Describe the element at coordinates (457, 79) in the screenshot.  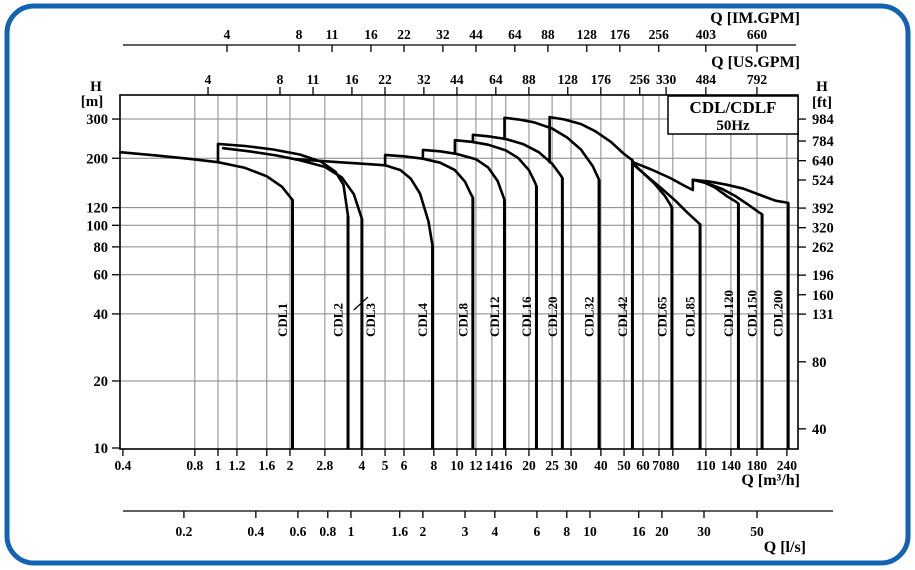
I see `us-gpm-tick-label: 44` at that location.